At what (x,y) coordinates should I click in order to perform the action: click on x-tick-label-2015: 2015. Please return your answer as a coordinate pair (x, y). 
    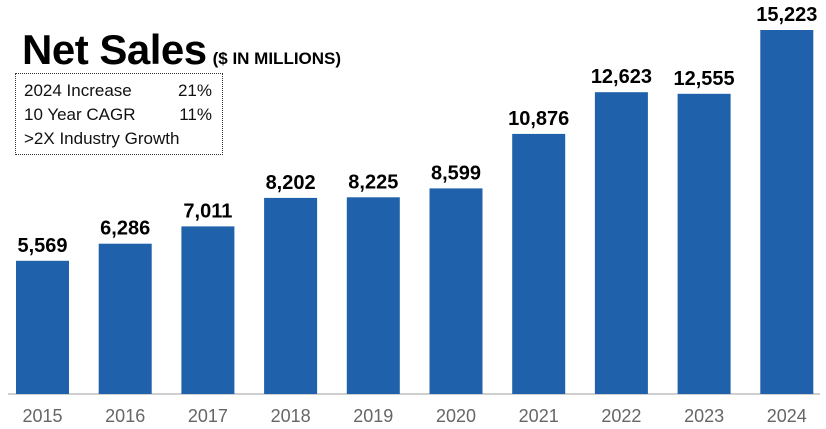
    Looking at the image, I should click on (42, 416).